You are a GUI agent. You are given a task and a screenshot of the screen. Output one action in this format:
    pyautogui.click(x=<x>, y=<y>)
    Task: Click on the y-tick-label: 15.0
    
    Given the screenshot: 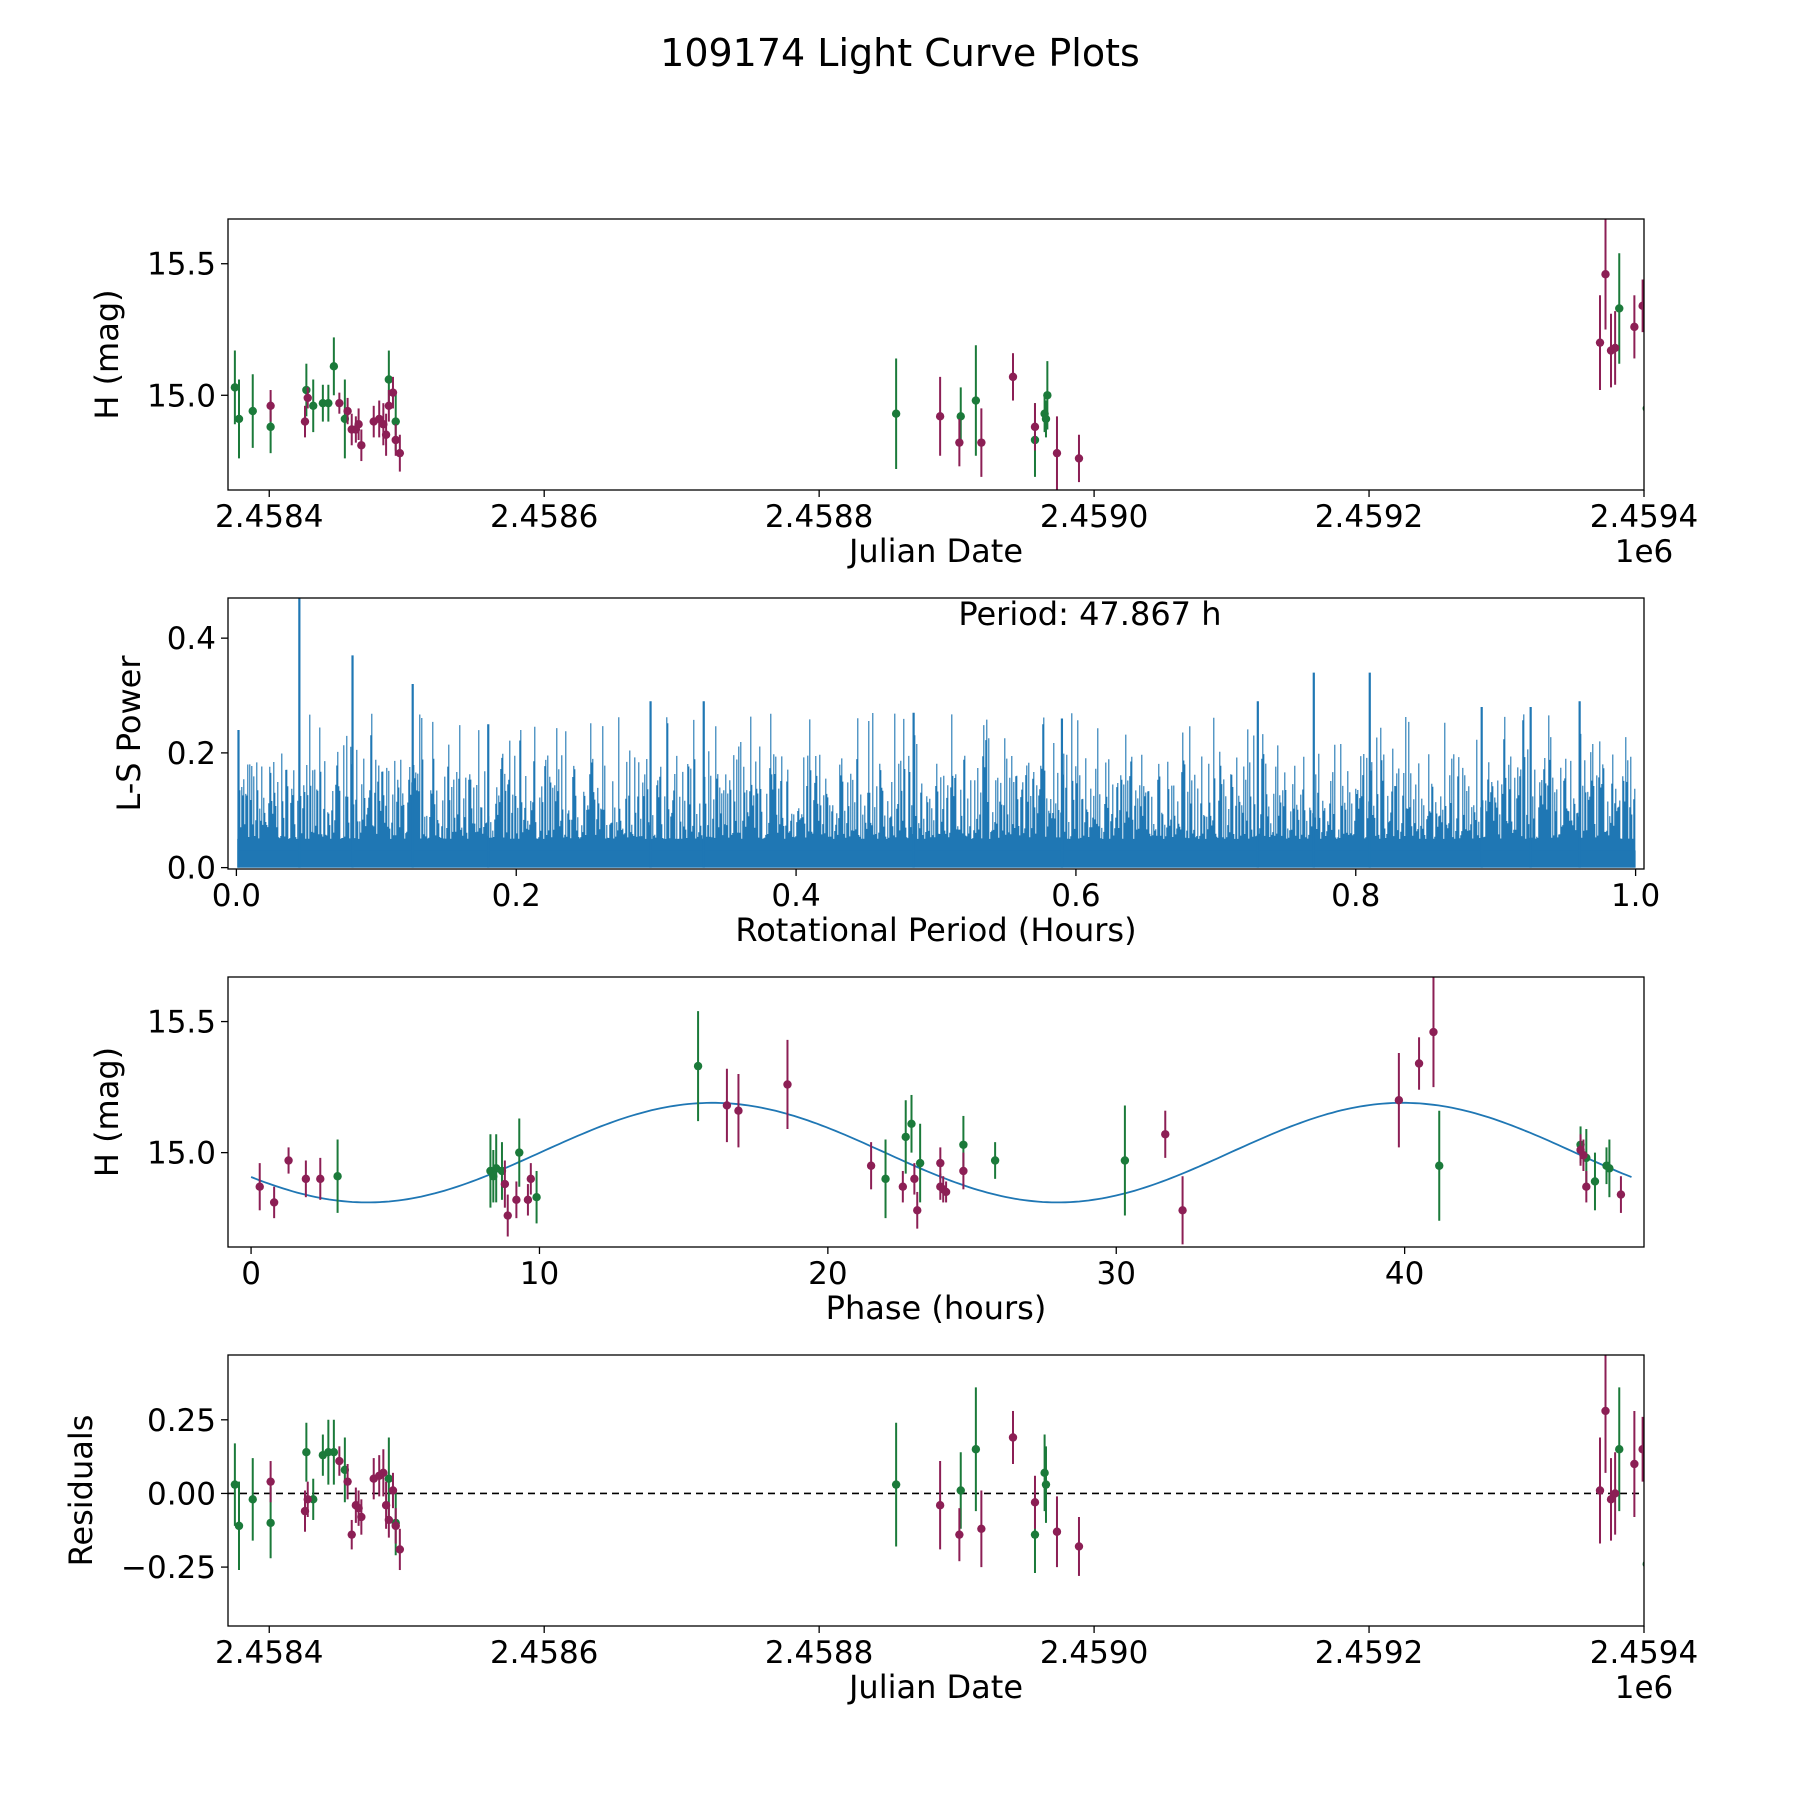 What is the action you would take?
    pyautogui.click(x=181, y=396)
    